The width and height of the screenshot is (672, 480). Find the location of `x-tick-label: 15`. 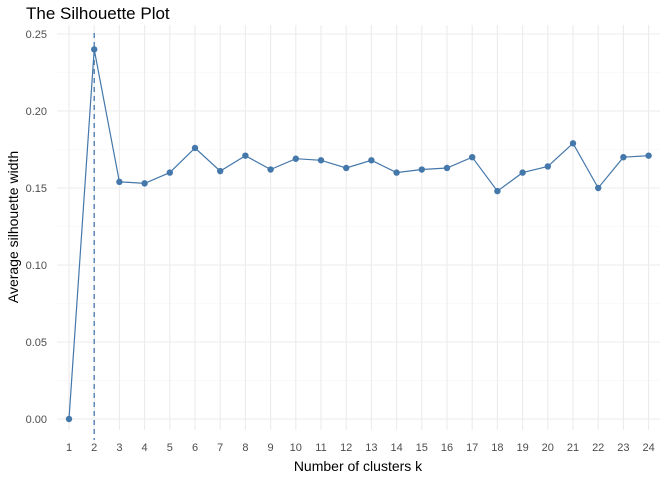

x-tick-label: 15 is located at coordinates (422, 448).